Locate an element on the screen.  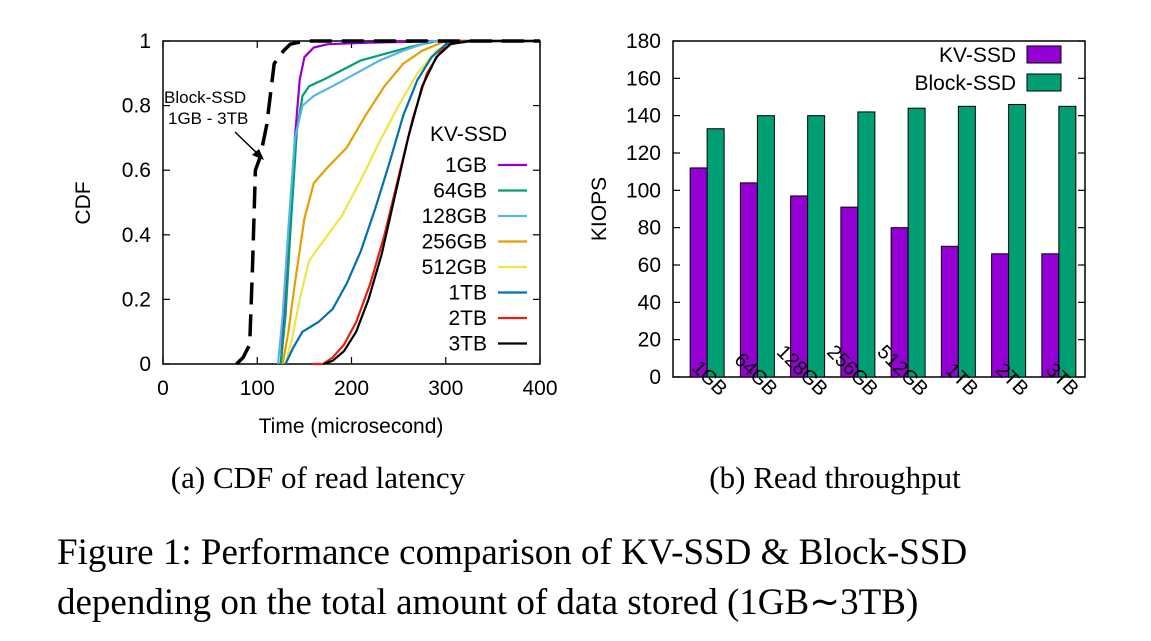
cdf-legend-title: KV-SSD is located at coordinates (468, 134).